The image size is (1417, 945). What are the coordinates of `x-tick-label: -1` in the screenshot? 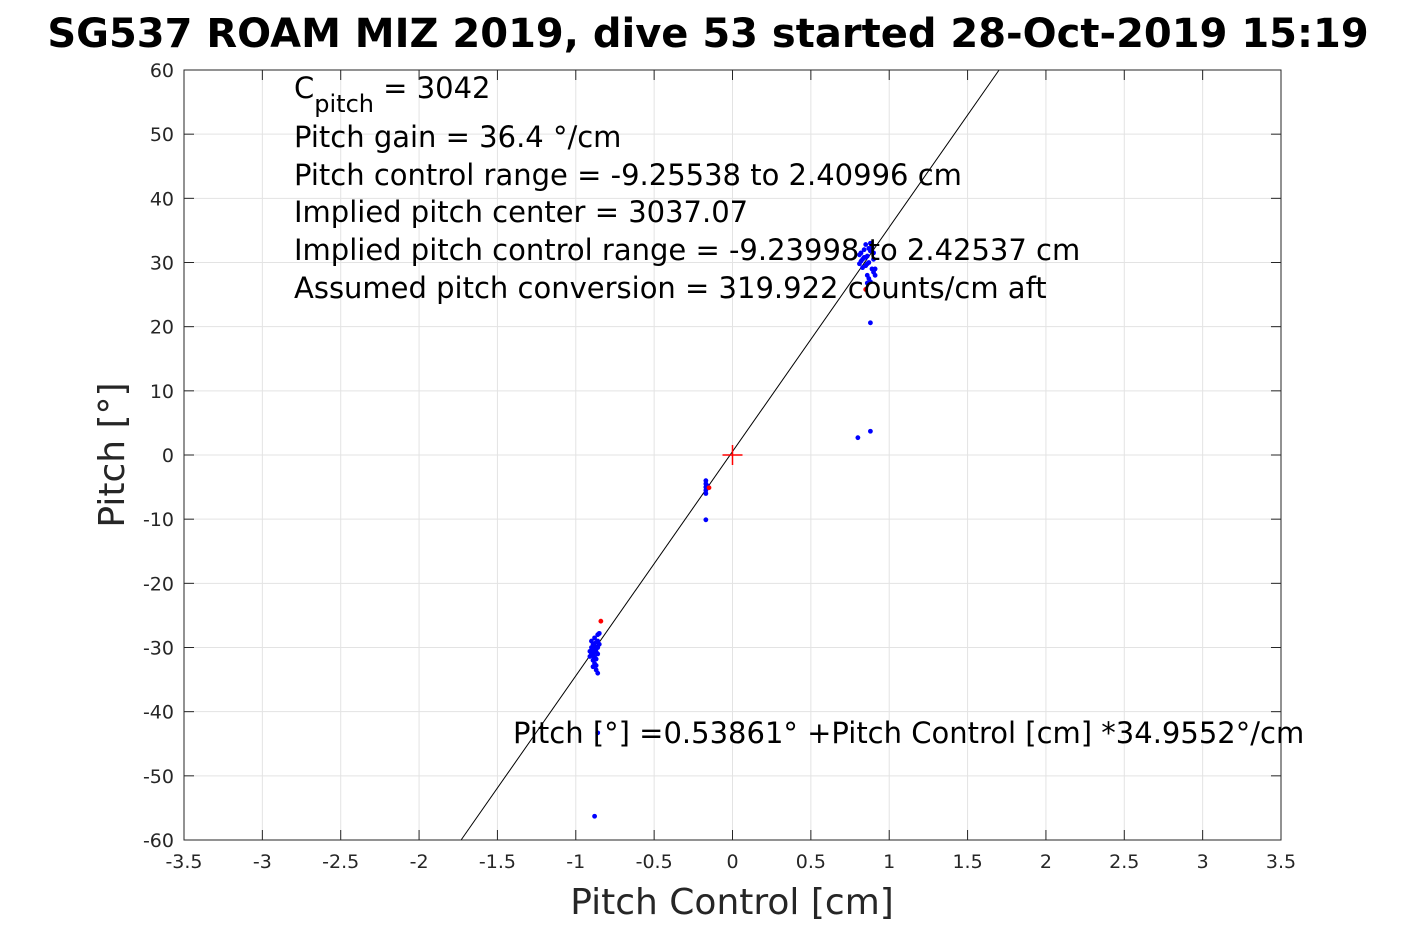 It's located at (575, 862).